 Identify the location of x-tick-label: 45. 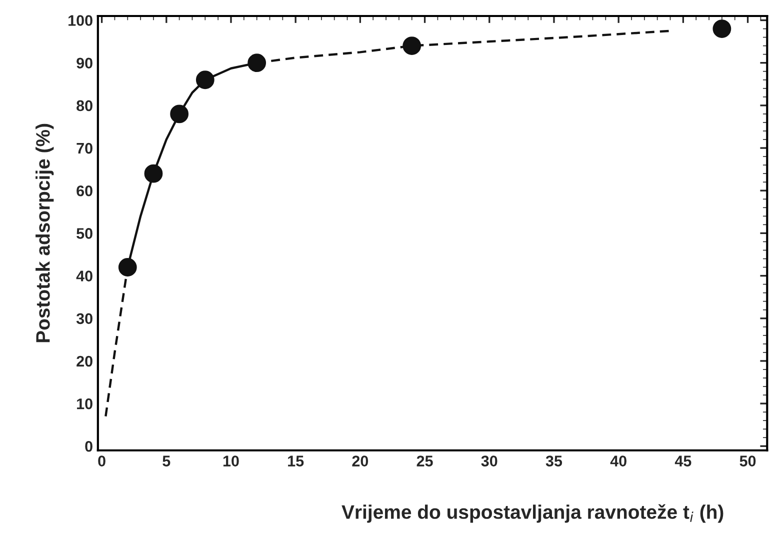
(683, 461).